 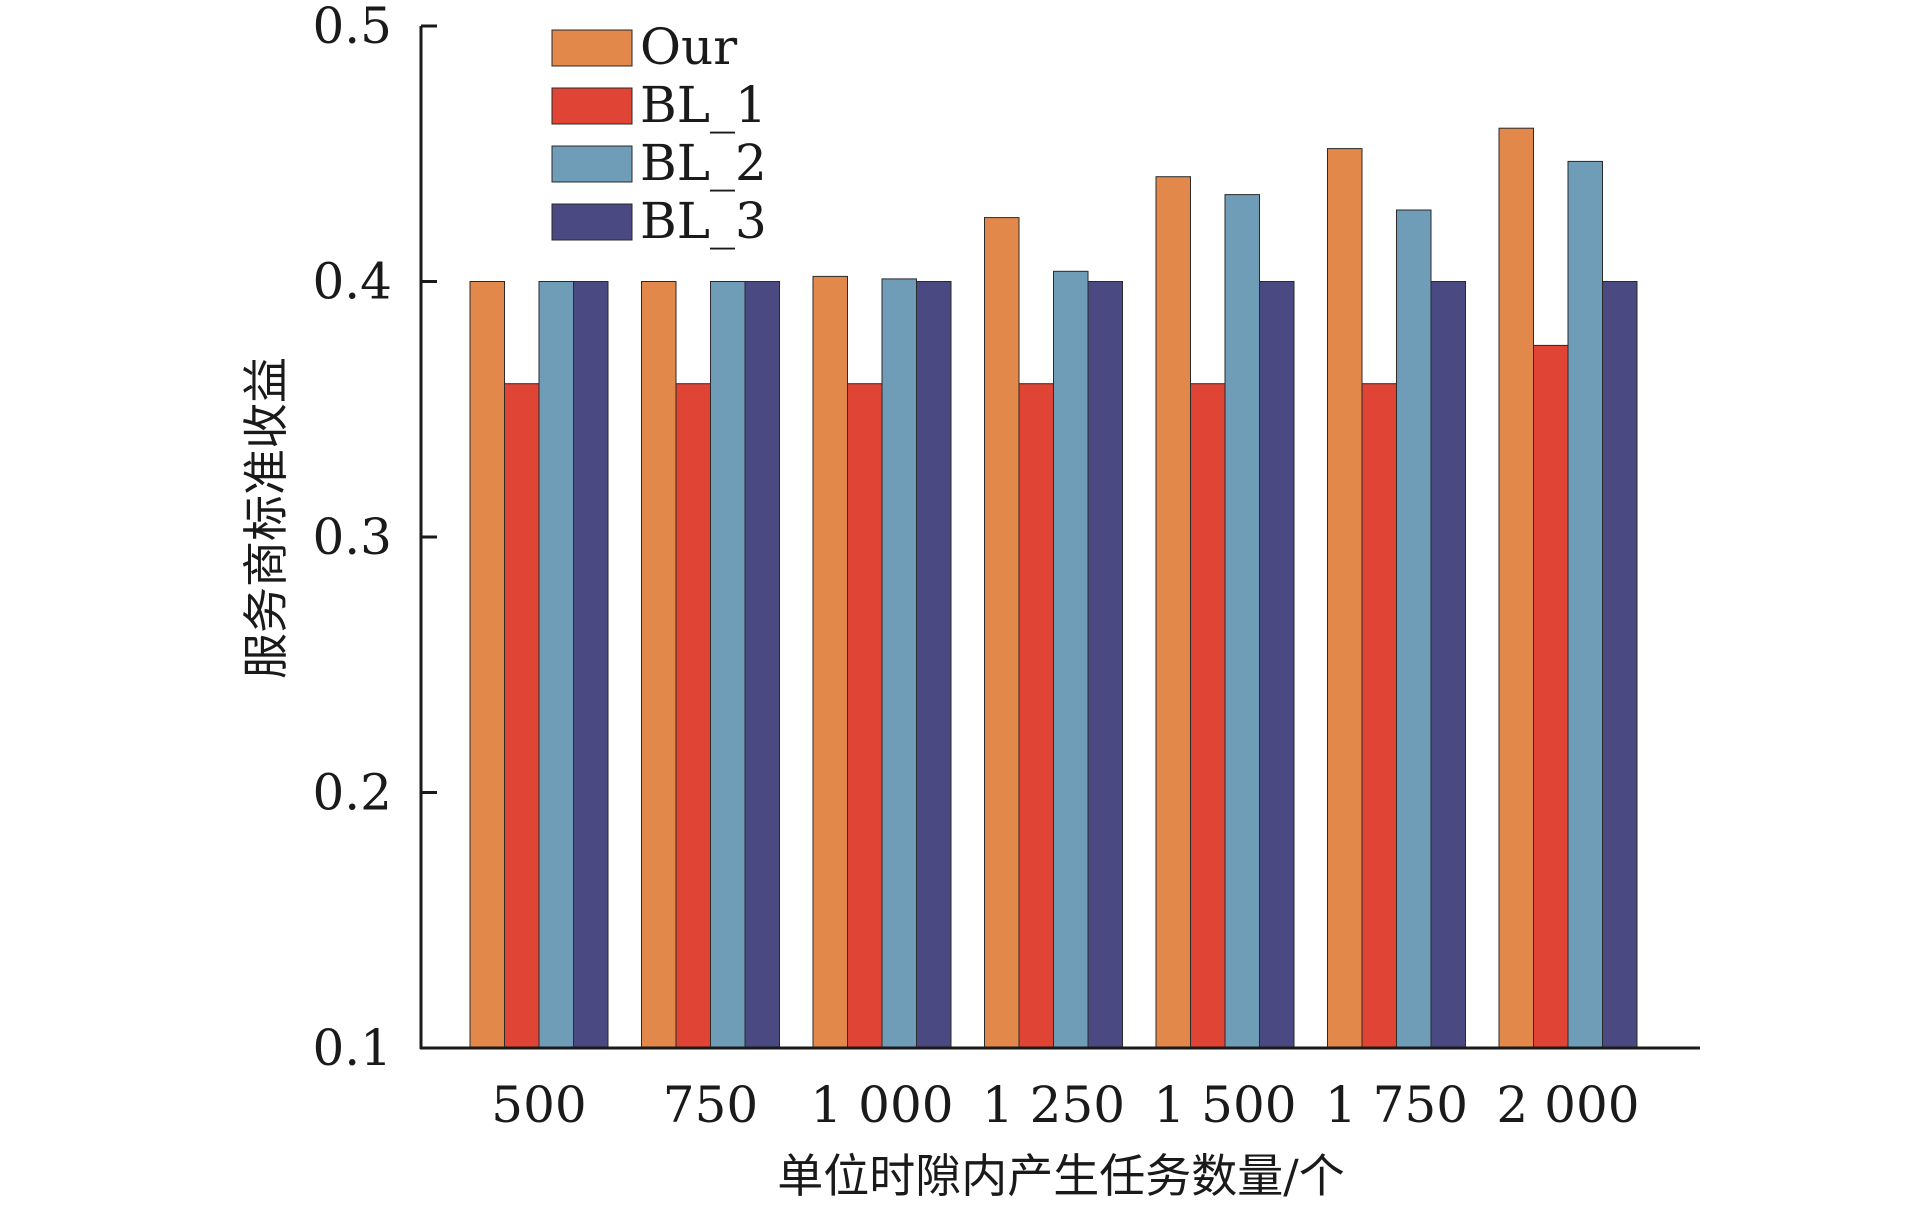 What do you see at coordinates (1053, 1105) in the screenshot?
I see `x-tick-label: 1 250` at bounding box center [1053, 1105].